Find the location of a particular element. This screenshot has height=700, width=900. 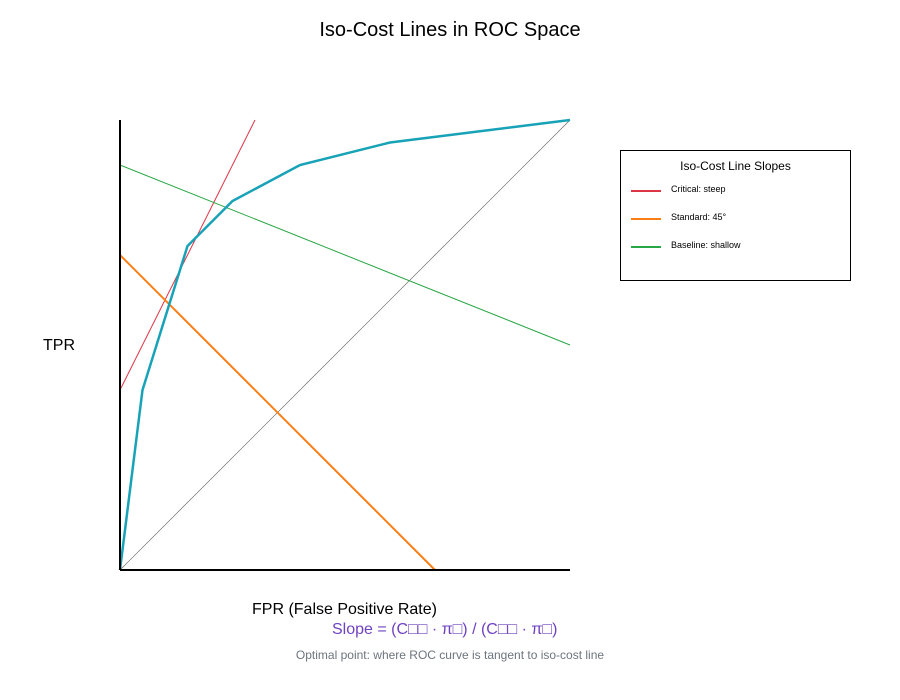

legend-label: Critical: steep is located at coordinates (698, 189).